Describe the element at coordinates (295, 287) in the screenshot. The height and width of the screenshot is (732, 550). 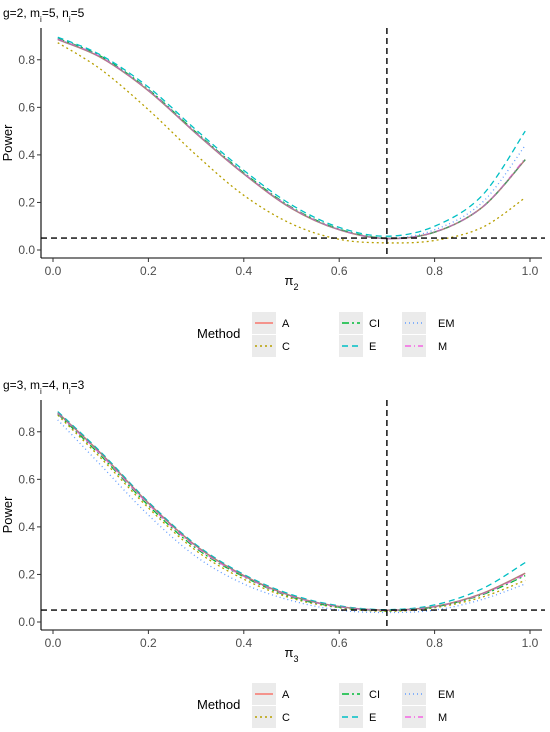
I see `x-axis-title-subscript: 2` at that location.